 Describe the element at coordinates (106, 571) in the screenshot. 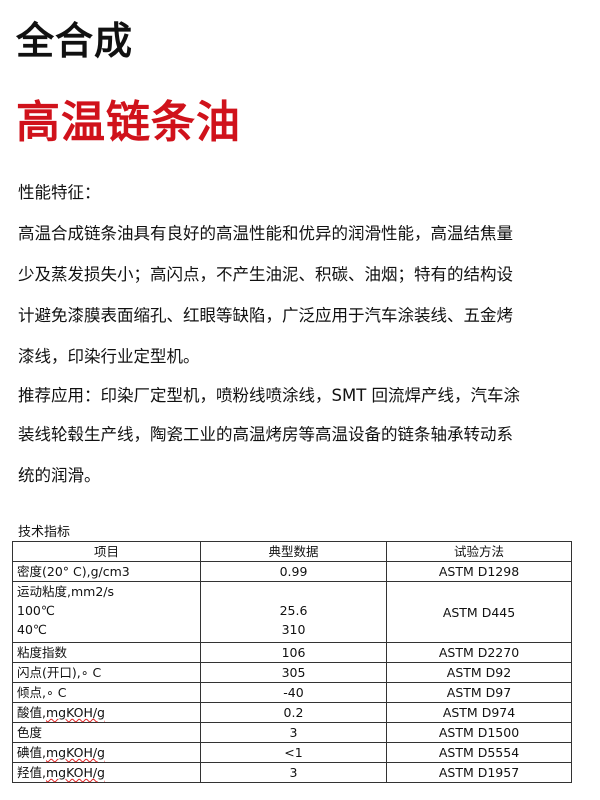

I see `cell-item: 密度(20° C),g/cm3` at that location.